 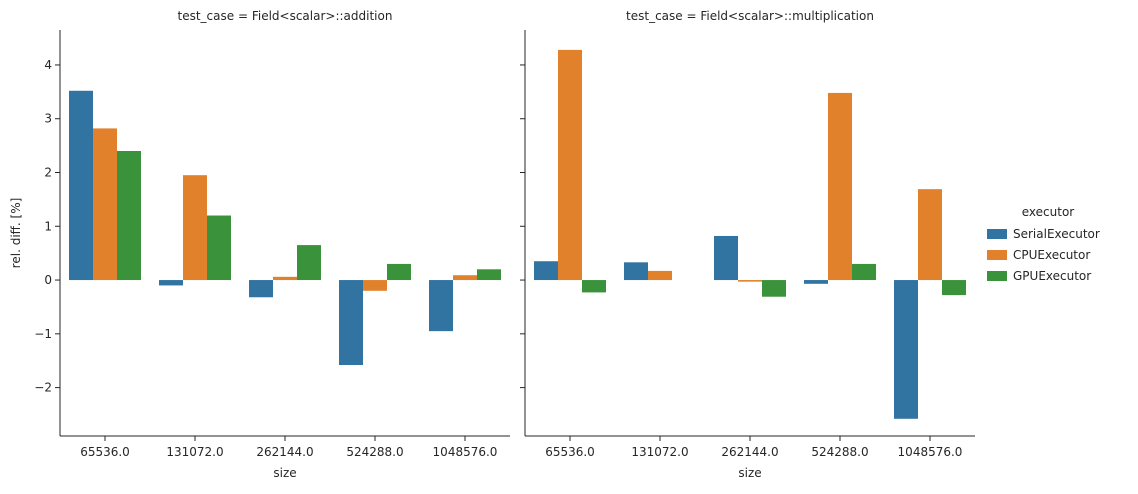 What do you see at coordinates (48, 65) in the screenshot?
I see `y-tick-label: 4` at bounding box center [48, 65].